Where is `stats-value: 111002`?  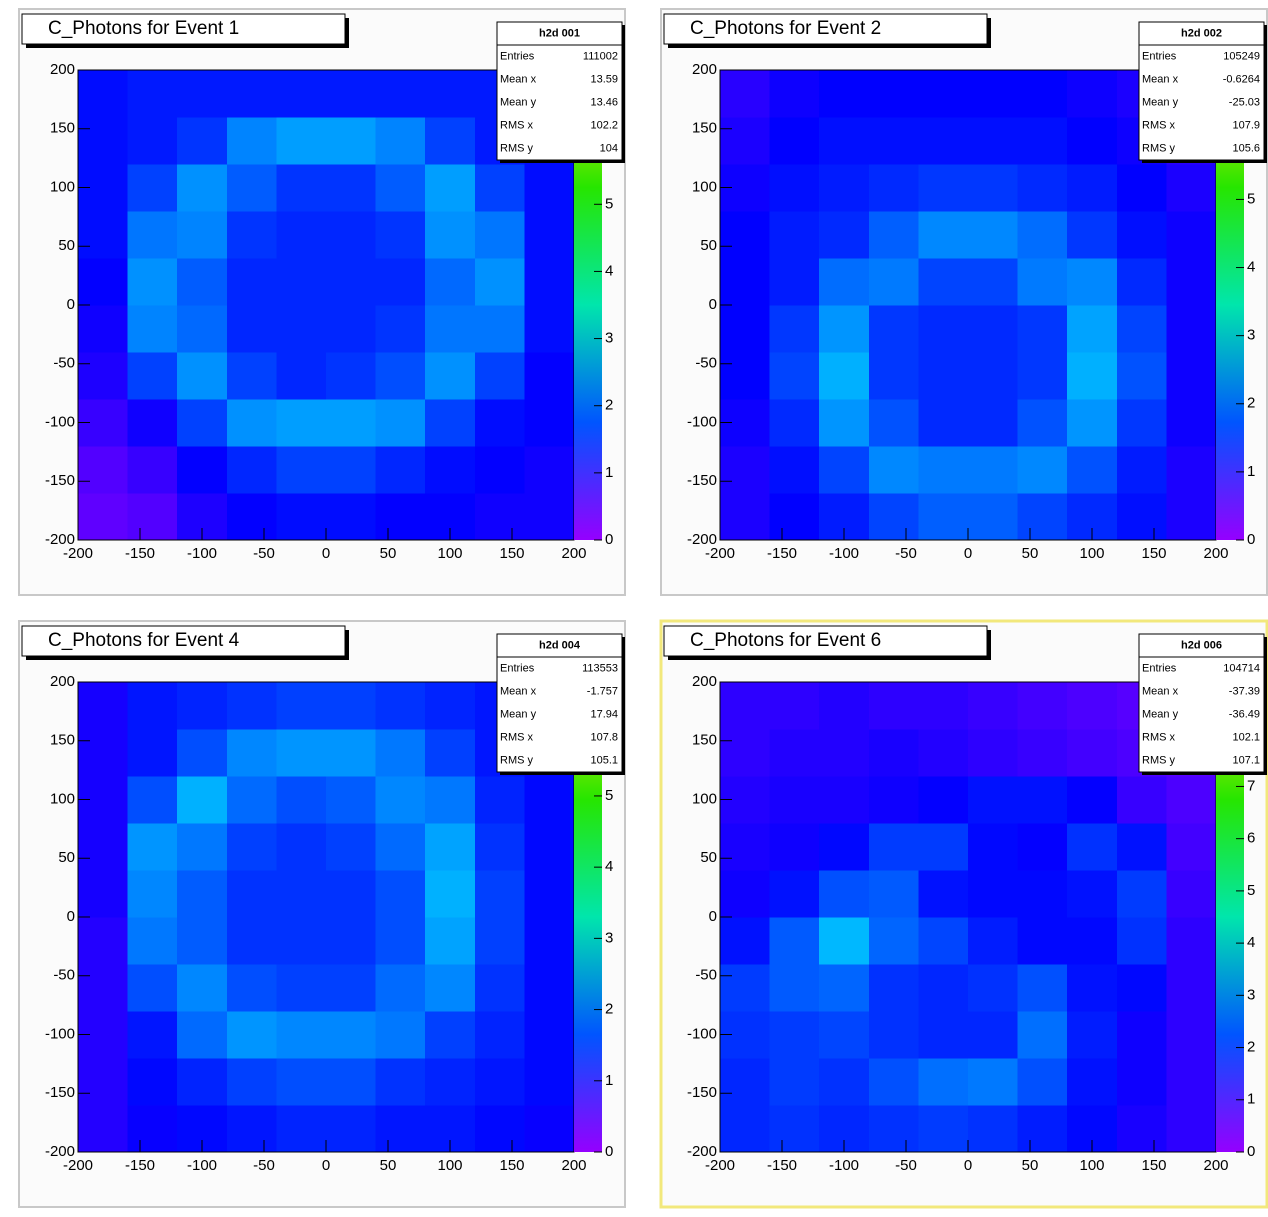 stats-value: 111002 is located at coordinates (600, 56).